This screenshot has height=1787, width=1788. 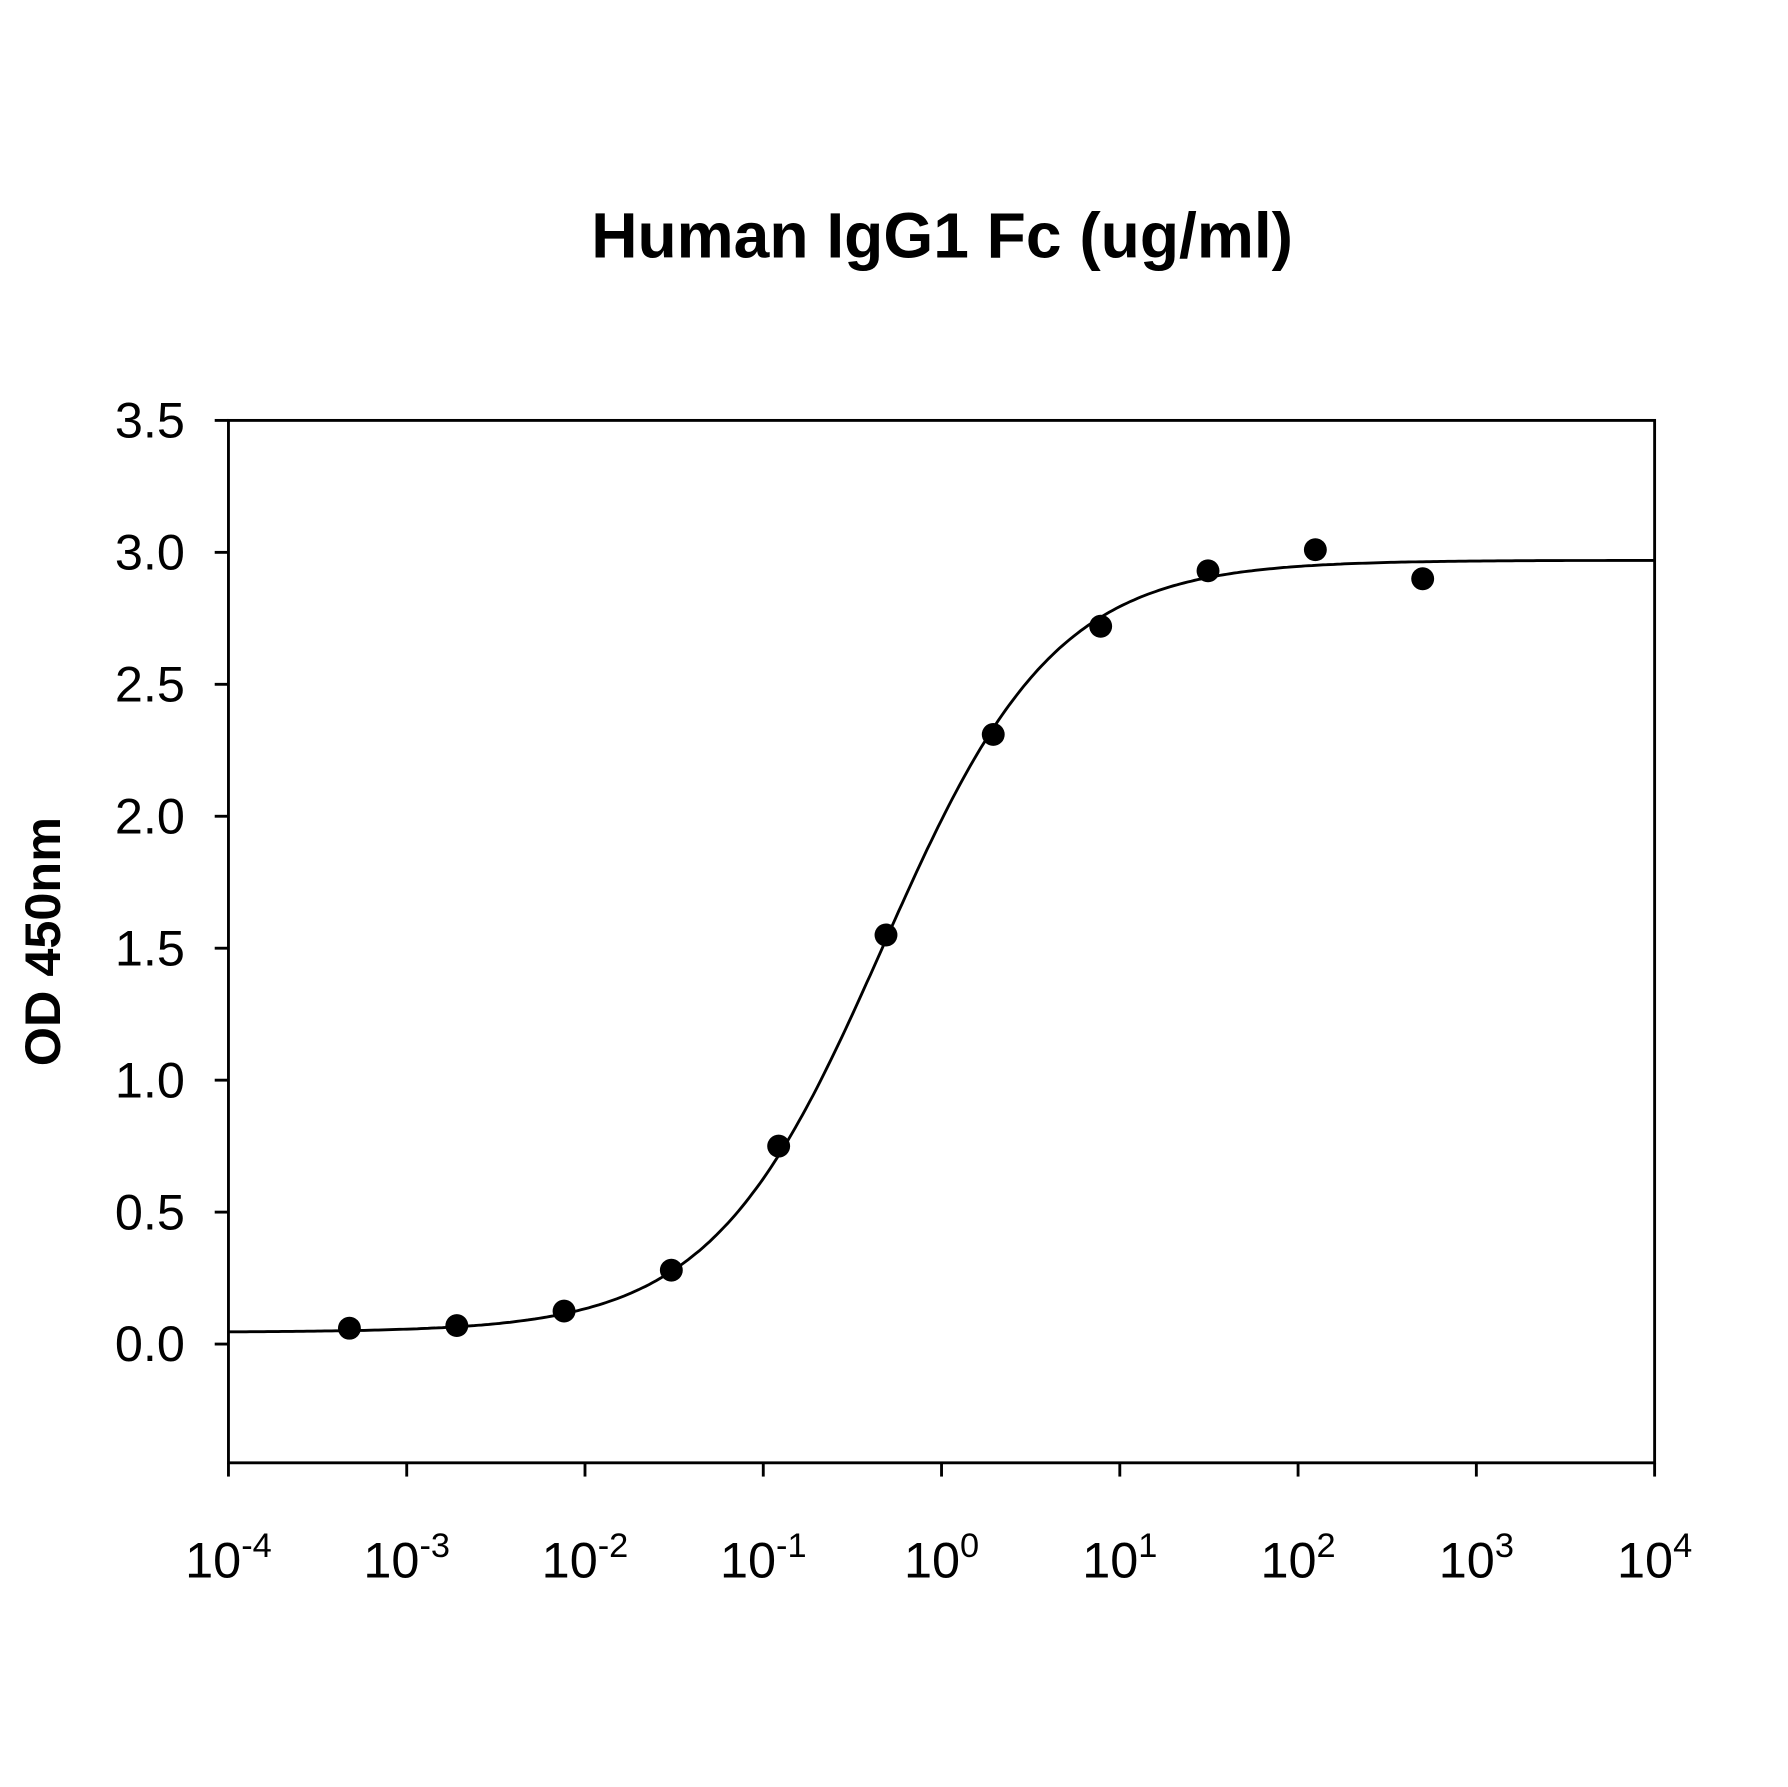 I want to click on x-tick-label: 10⁴, so click(x=1654, y=1558).